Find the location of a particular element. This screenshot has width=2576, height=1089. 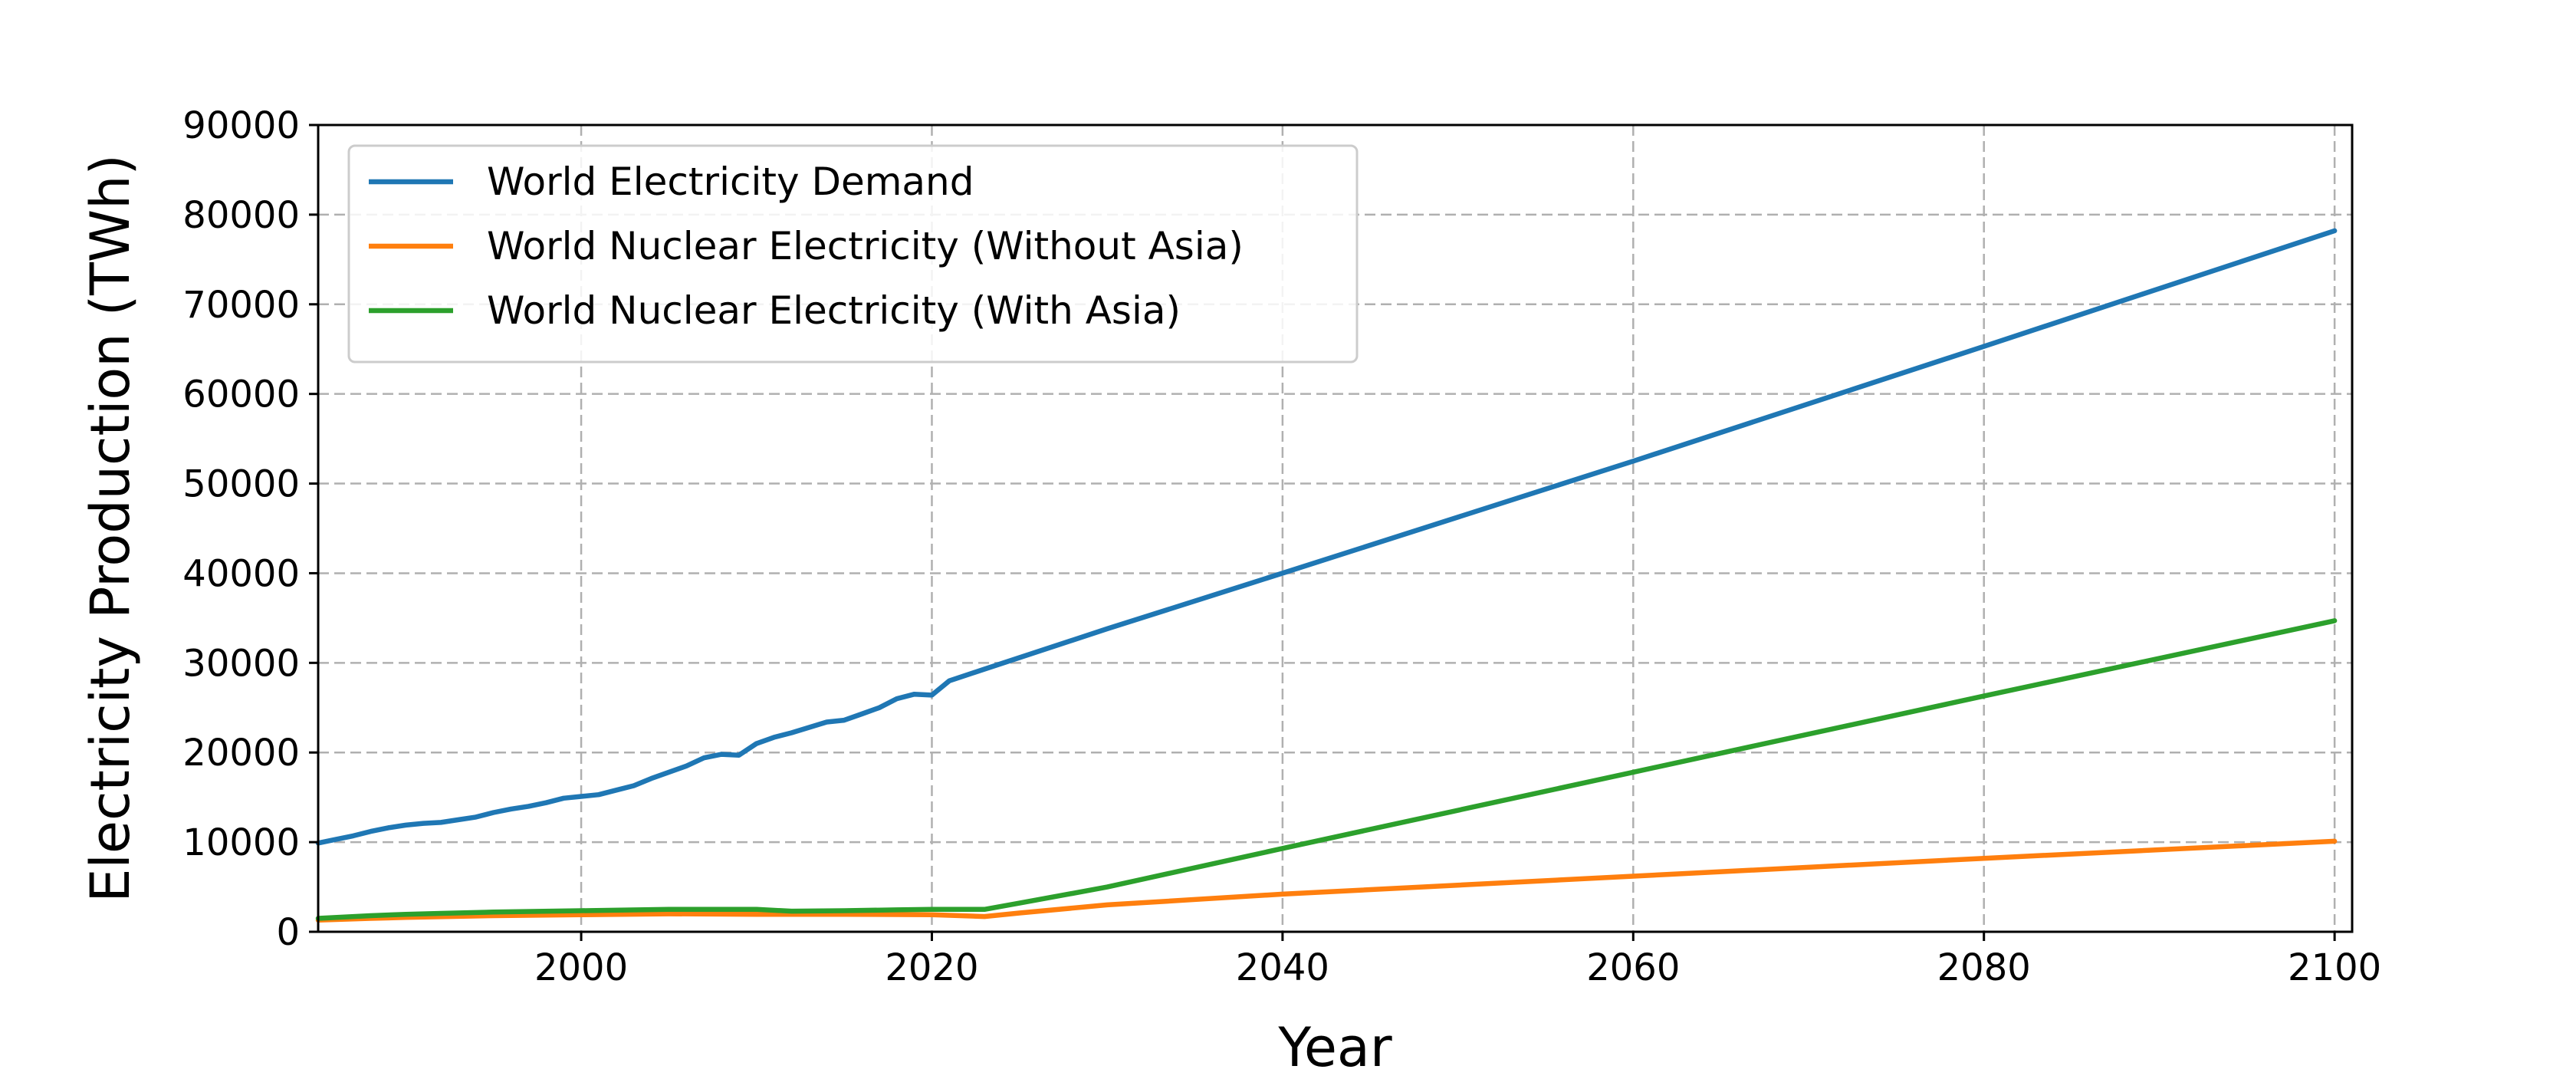

y-tick-label: 50000 is located at coordinates (241, 484).